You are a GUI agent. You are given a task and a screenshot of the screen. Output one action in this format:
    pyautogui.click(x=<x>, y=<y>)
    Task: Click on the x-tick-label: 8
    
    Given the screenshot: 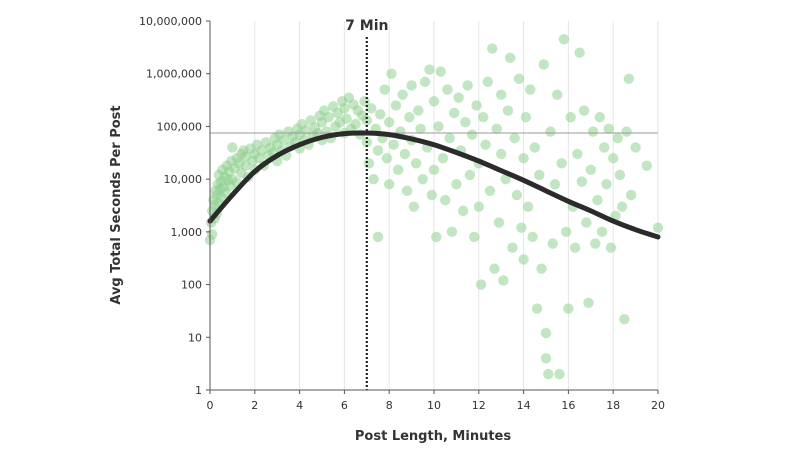 What is the action you would take?
    pyautogui.click(x=389, y=405)
    